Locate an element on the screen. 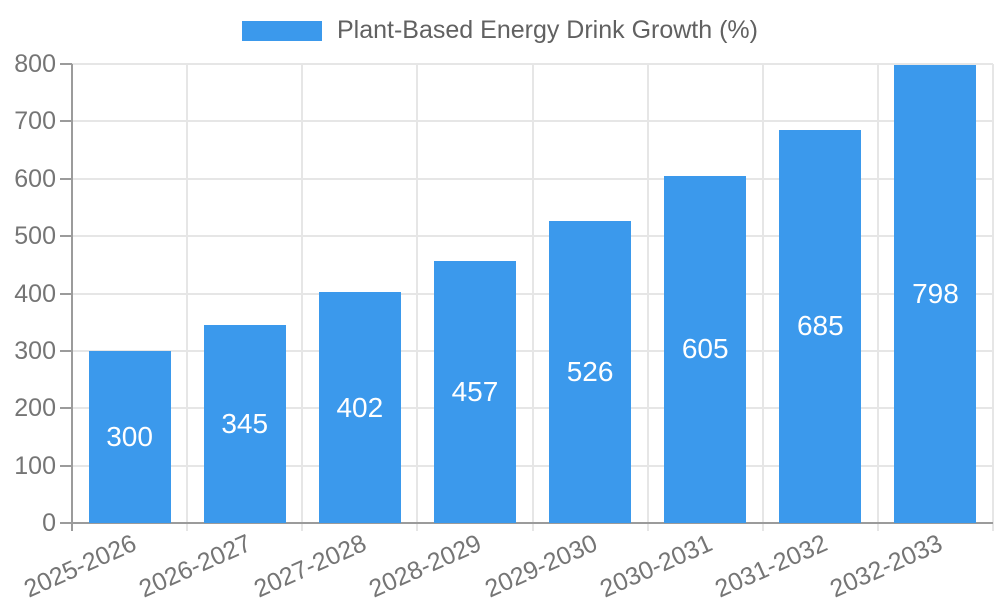 The width and height of the screenshot is (1000, 600). x-tick-label: 2025-2026 is located at coordinates (80, 564).